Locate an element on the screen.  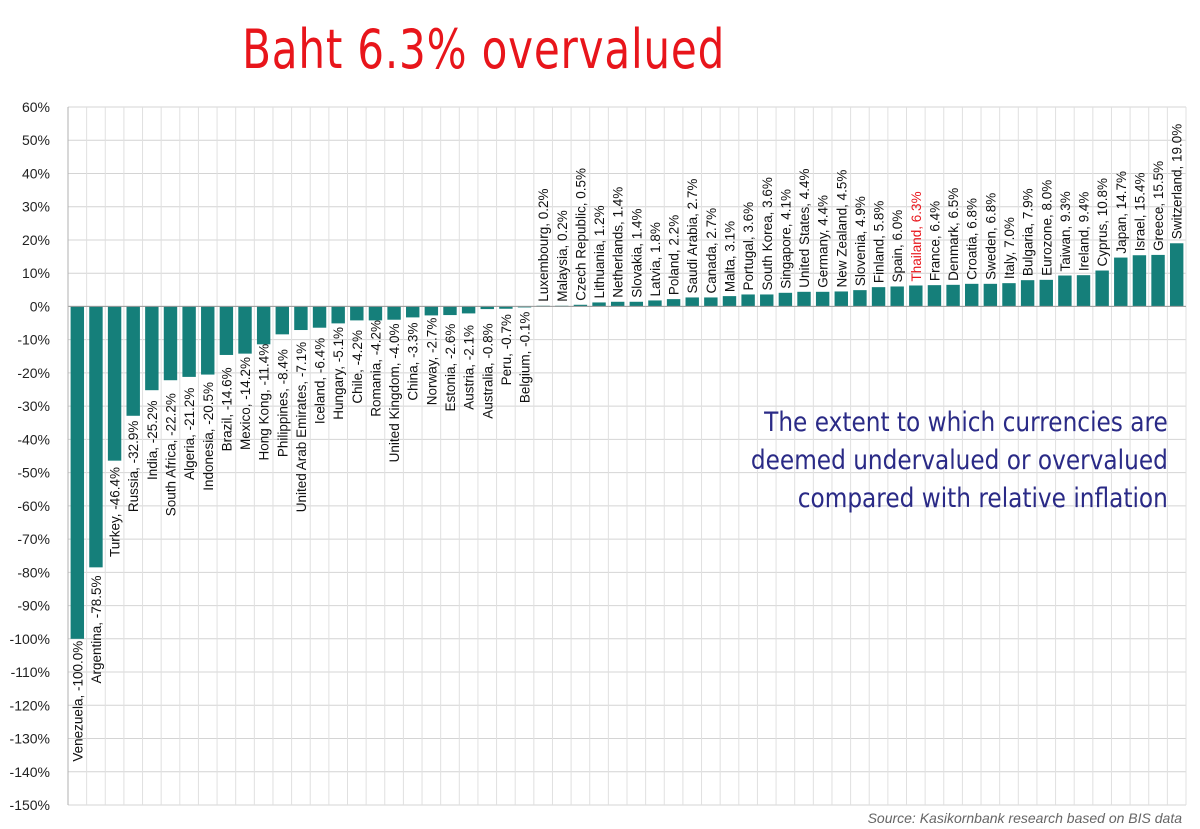
y-tick-label: -10% is located at coordinates (33, 340).